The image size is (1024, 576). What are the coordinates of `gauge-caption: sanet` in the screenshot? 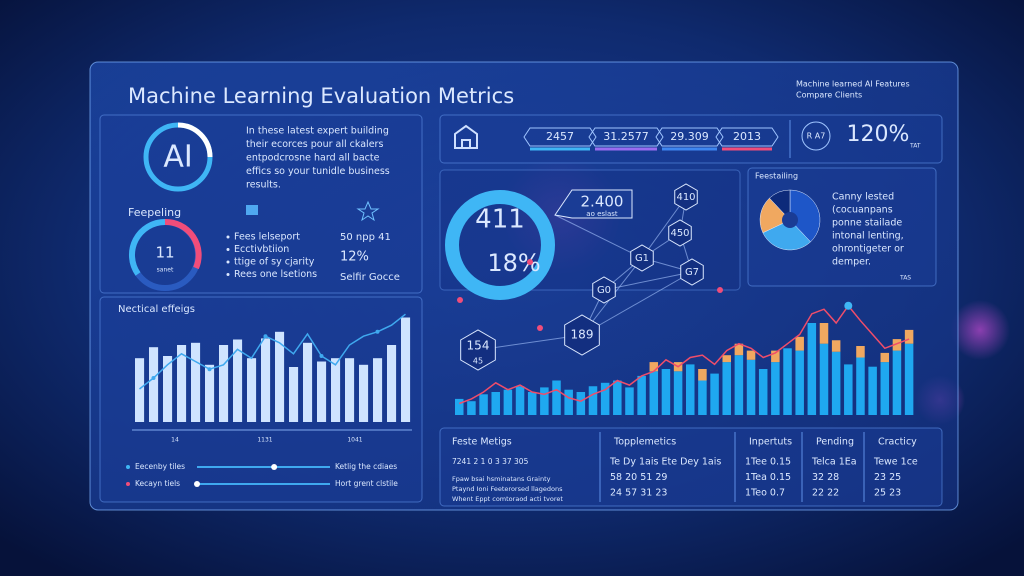 It's located at (165, 270).